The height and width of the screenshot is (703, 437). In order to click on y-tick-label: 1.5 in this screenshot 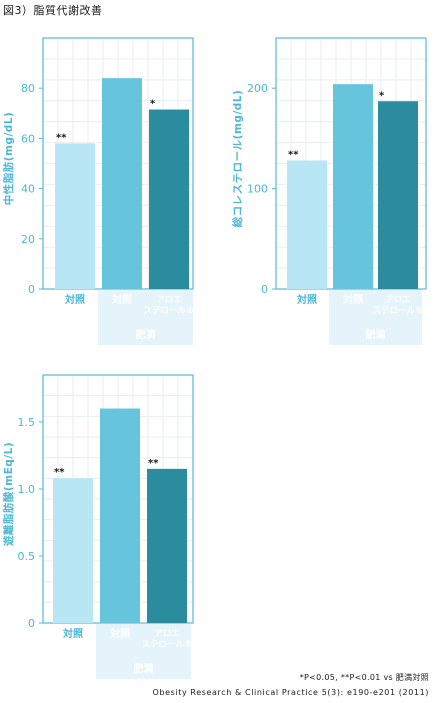, I will do `click(27, 422)`.